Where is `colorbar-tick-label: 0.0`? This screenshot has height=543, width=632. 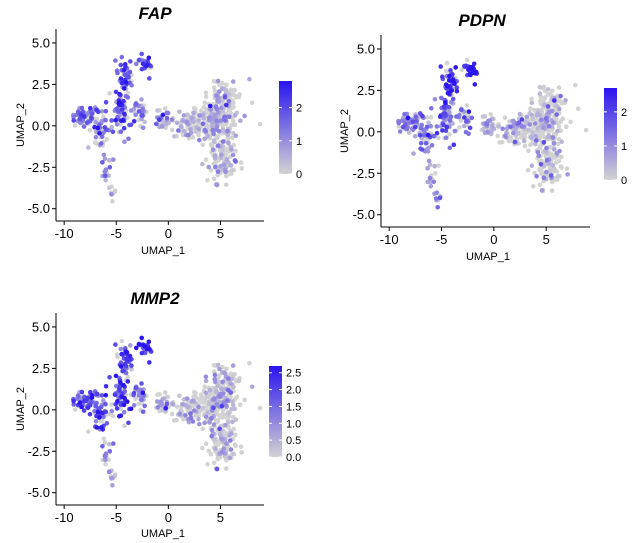 colorbar-tick-label: 0.0 is located at coordinates (293, 458).